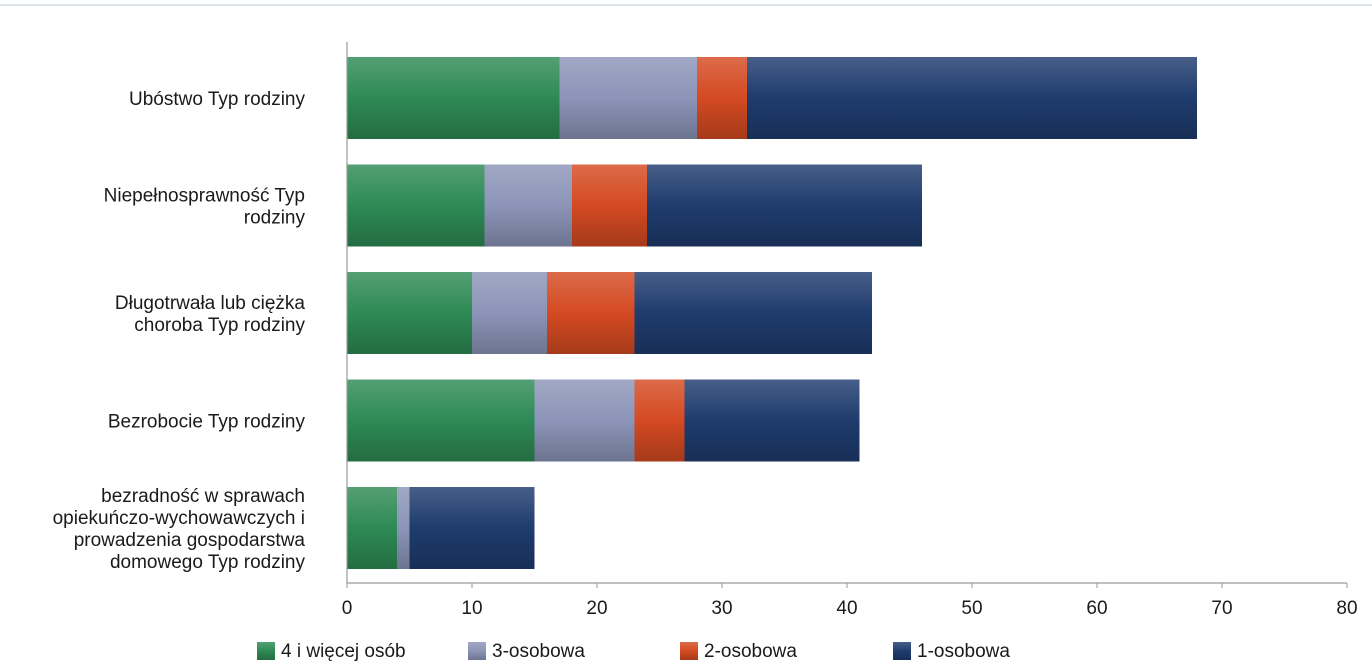  Describe the element at coordinates (179, 518) in the screenshot. I see `category-label: opiekuńczo-wychowawczych i` at that location.